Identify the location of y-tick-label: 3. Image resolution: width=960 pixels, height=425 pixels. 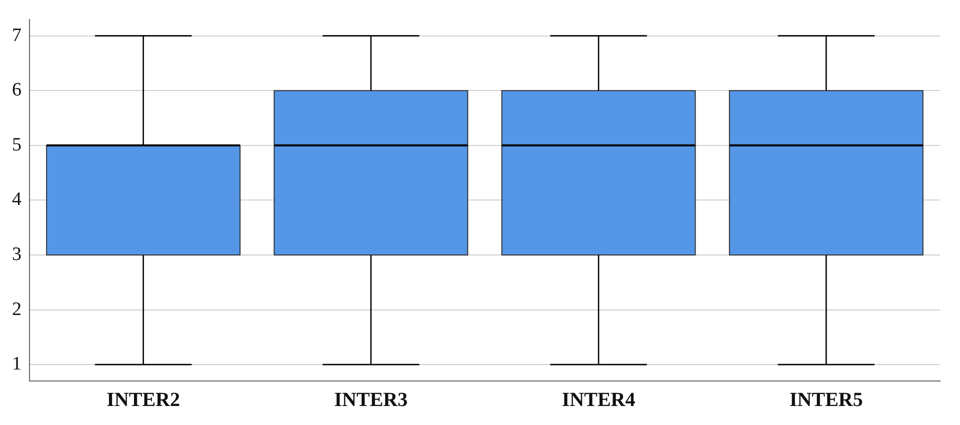
(17, 254).